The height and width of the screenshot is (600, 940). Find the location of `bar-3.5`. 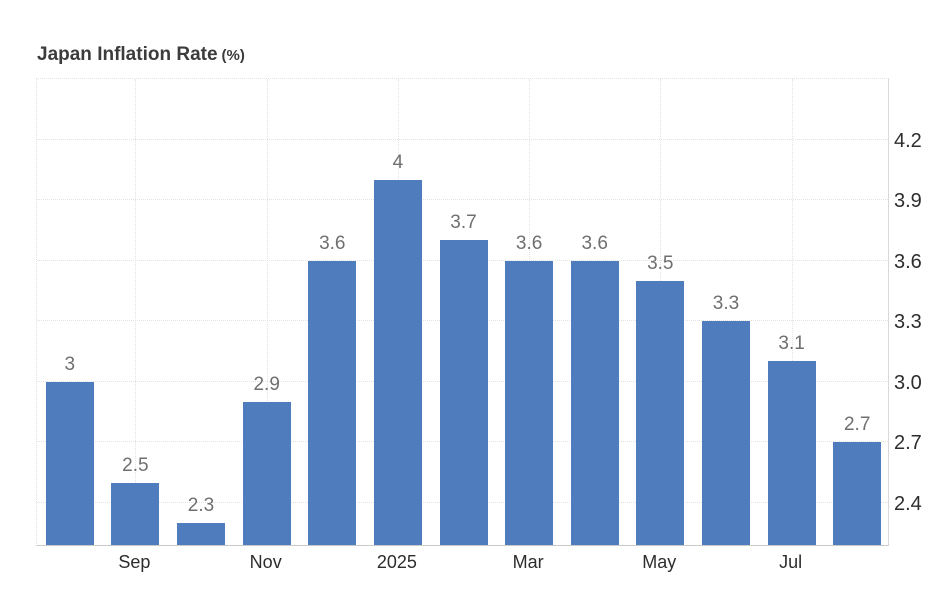

bar-3.5 is located at coordinates (660, 412).